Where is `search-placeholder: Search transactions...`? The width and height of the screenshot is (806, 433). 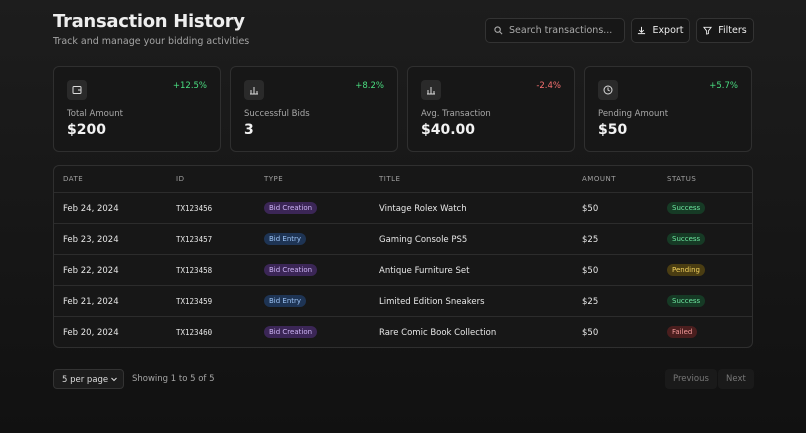
search-placeholder: Search transactions... is located at coordinates (561, 30).